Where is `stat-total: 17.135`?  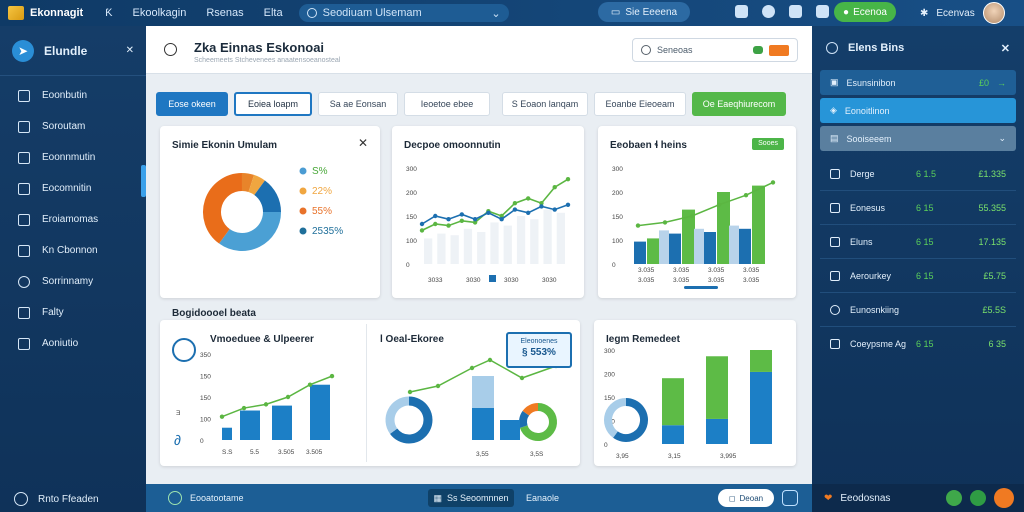 stat-total: 17.135 is located at coordinates (992, 241).